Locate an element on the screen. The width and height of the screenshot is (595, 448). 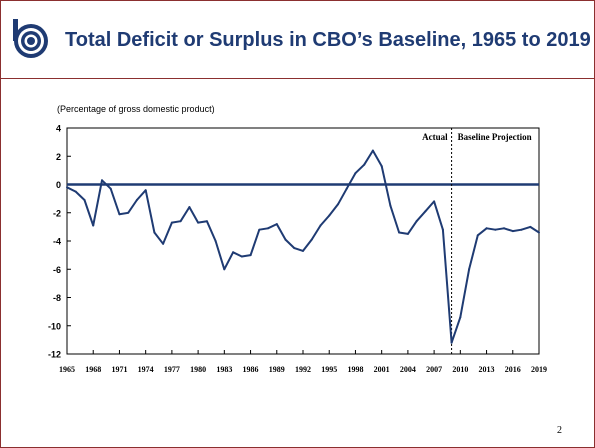
actual-label: Actual is located at coordinates (435, 137).